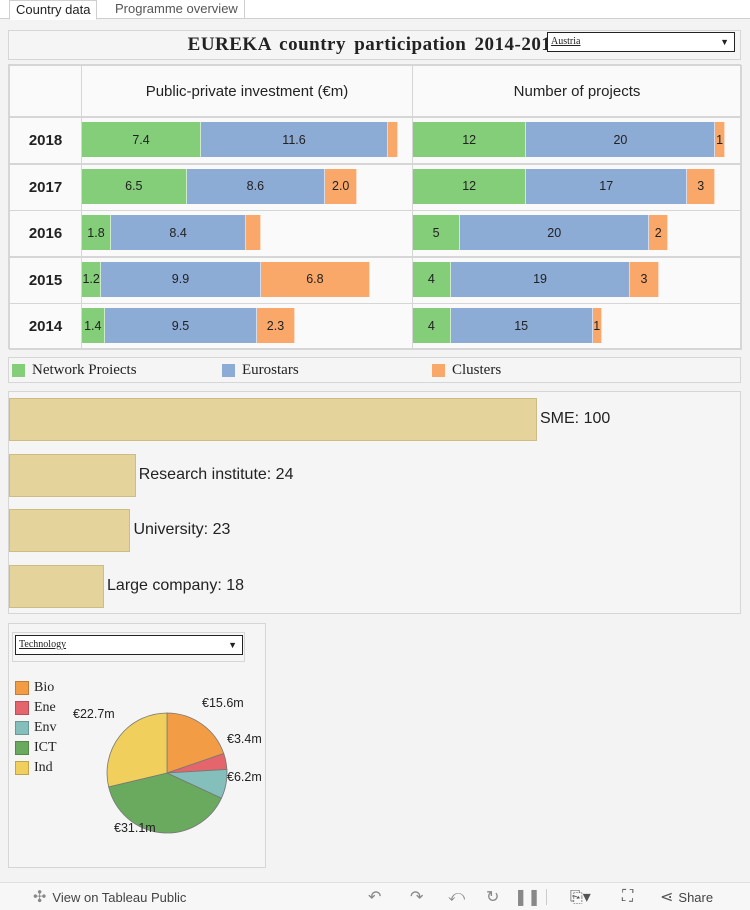  I want to click on investment-bar-network-projects: 1.4, so click(93, 325).